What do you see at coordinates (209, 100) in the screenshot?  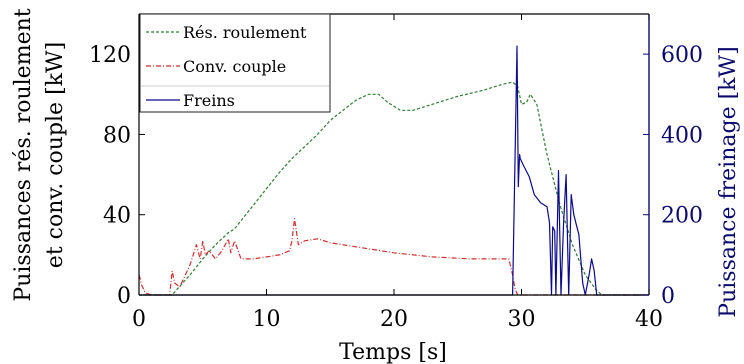 I see `legend-label-freins: Freins` at bounding box center [209, 100].